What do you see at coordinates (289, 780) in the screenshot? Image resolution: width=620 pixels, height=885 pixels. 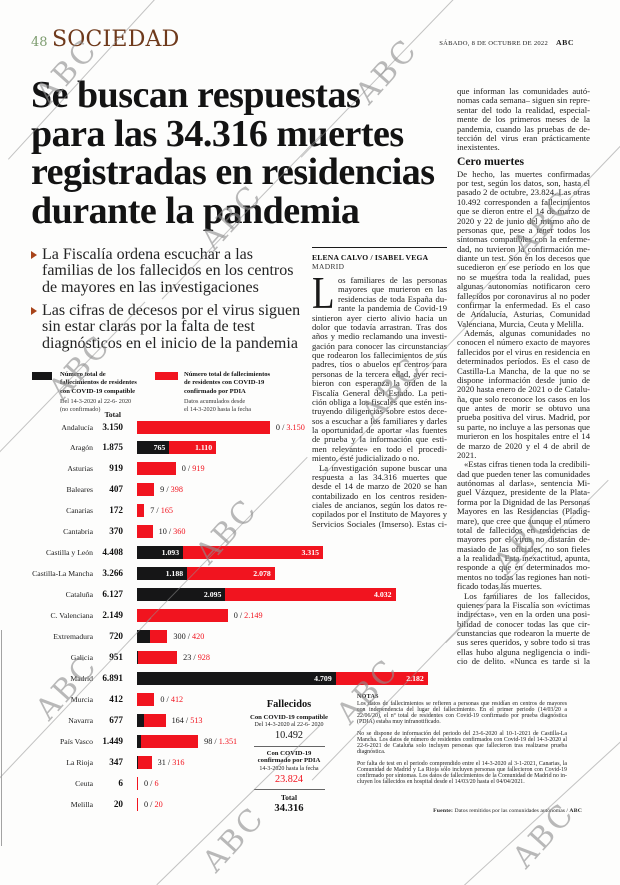 I see `summary-item-value: 23.824` at bounding box center [289, 780].